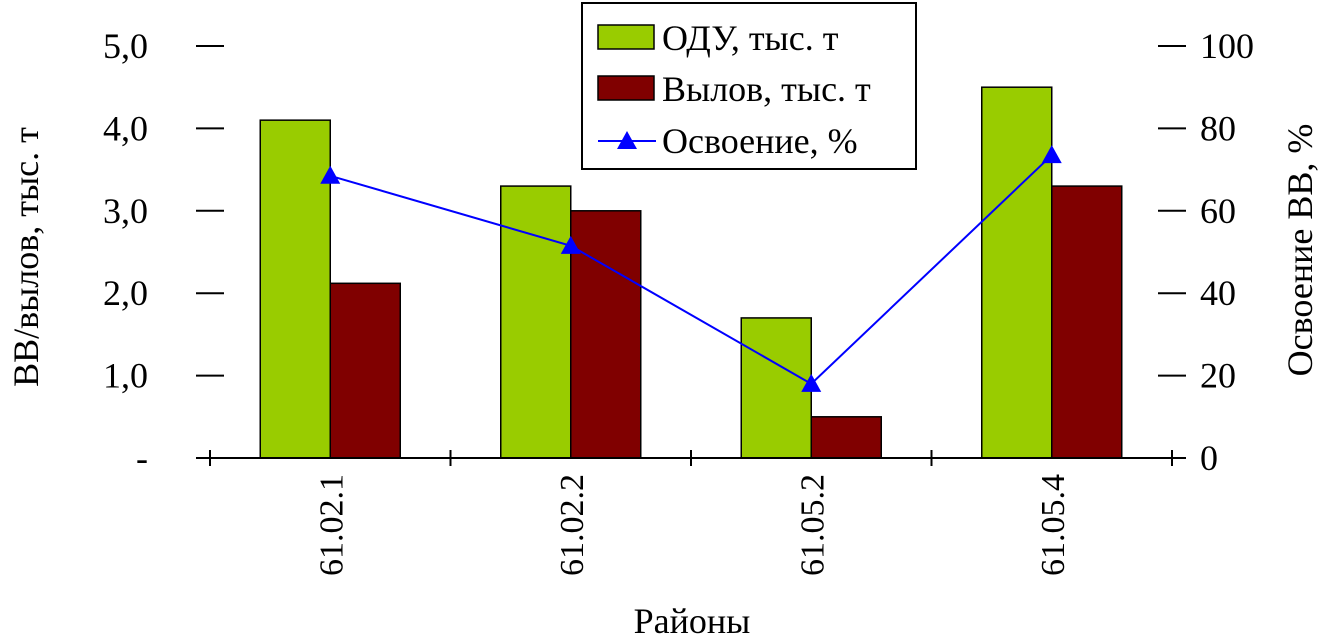 This screenshot has height=643, width=1326. I want to click on utilization-point-61.02.2, so click(570, 244).